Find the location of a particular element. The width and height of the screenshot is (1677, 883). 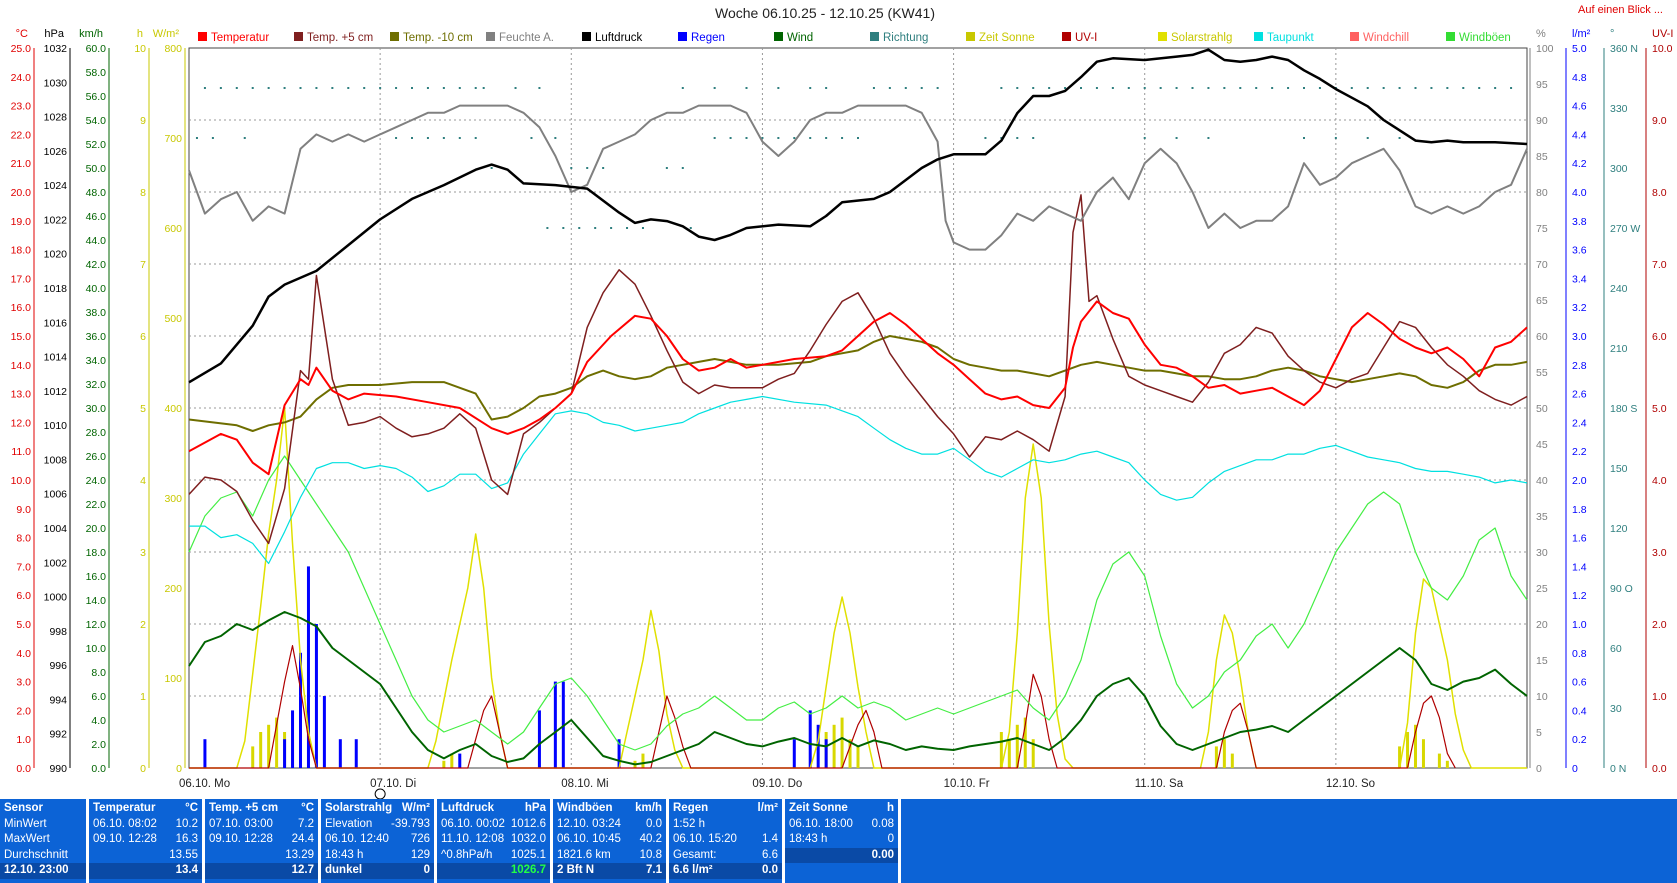

stats-header: Luftdruck is located at coordinates (468, 808).